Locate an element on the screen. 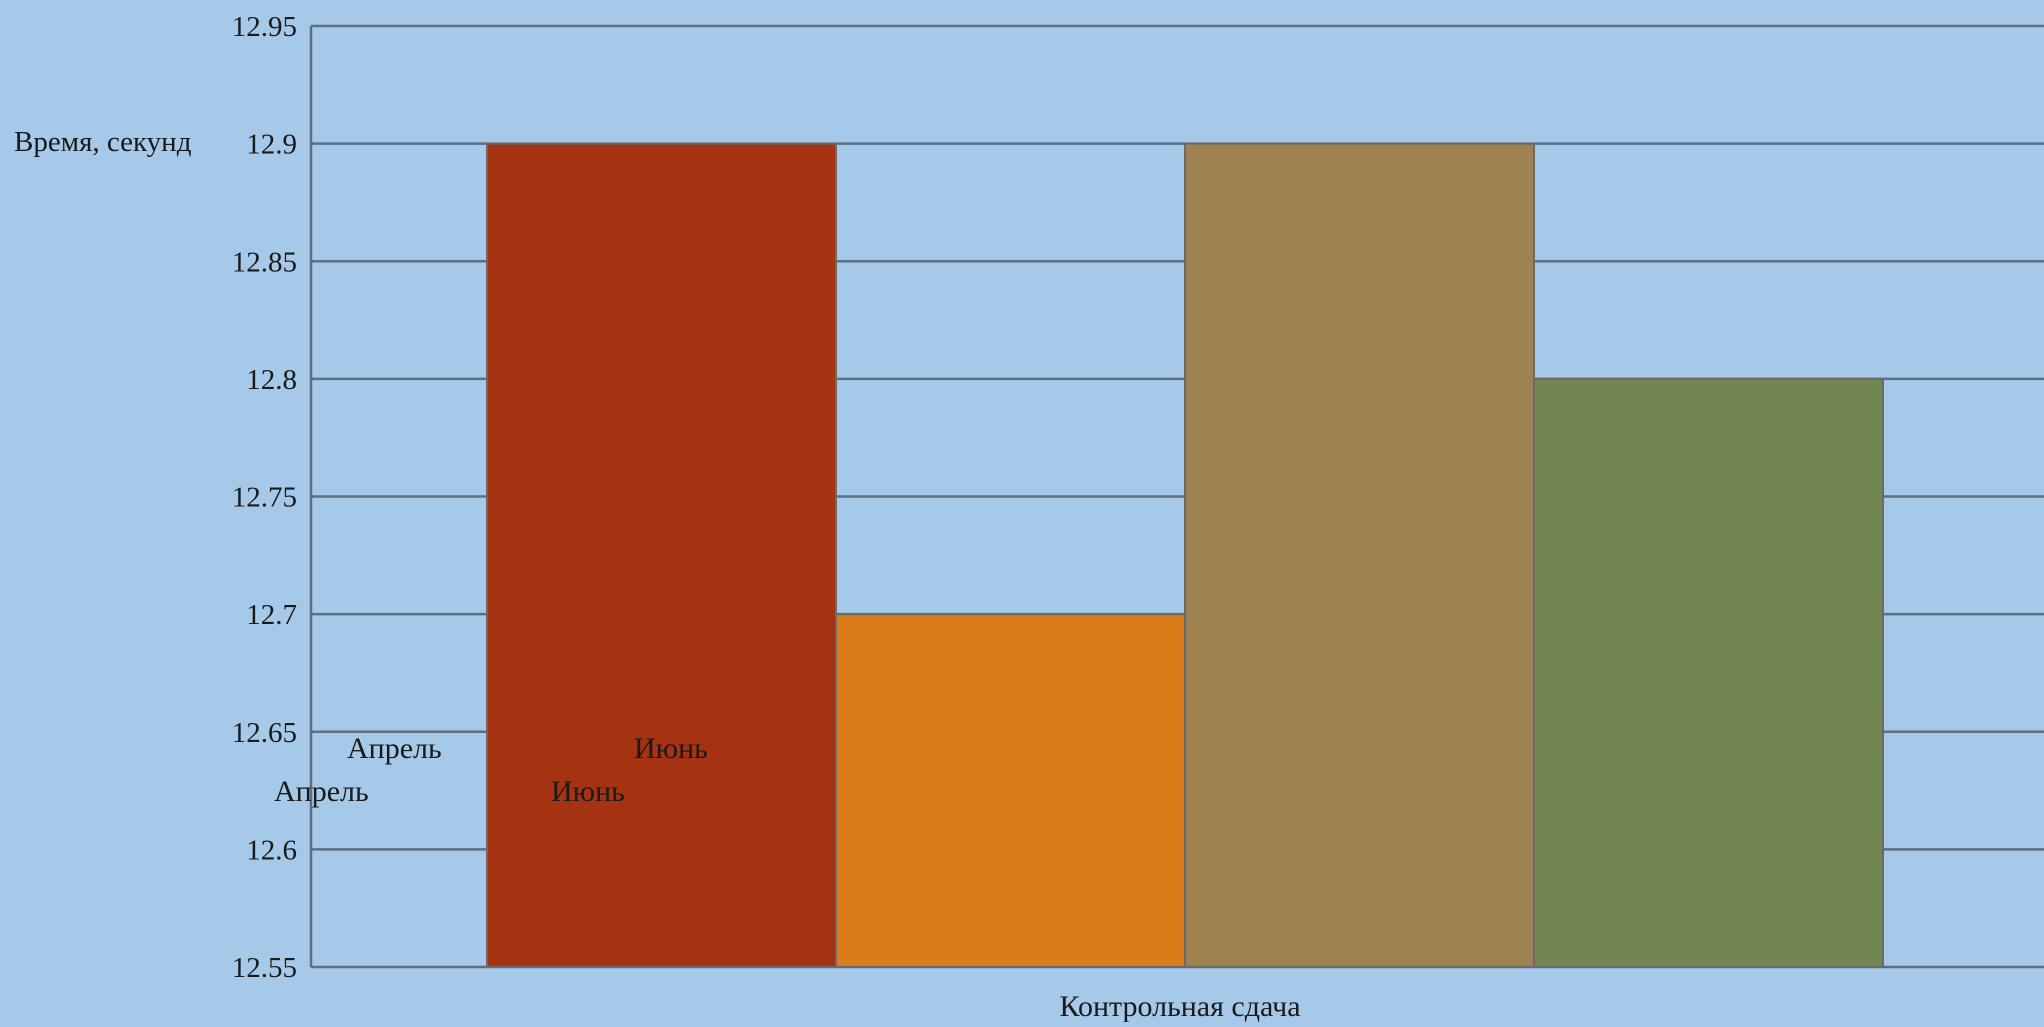  y-axis-label: Время, секунд is located at coordinates (103, 142).